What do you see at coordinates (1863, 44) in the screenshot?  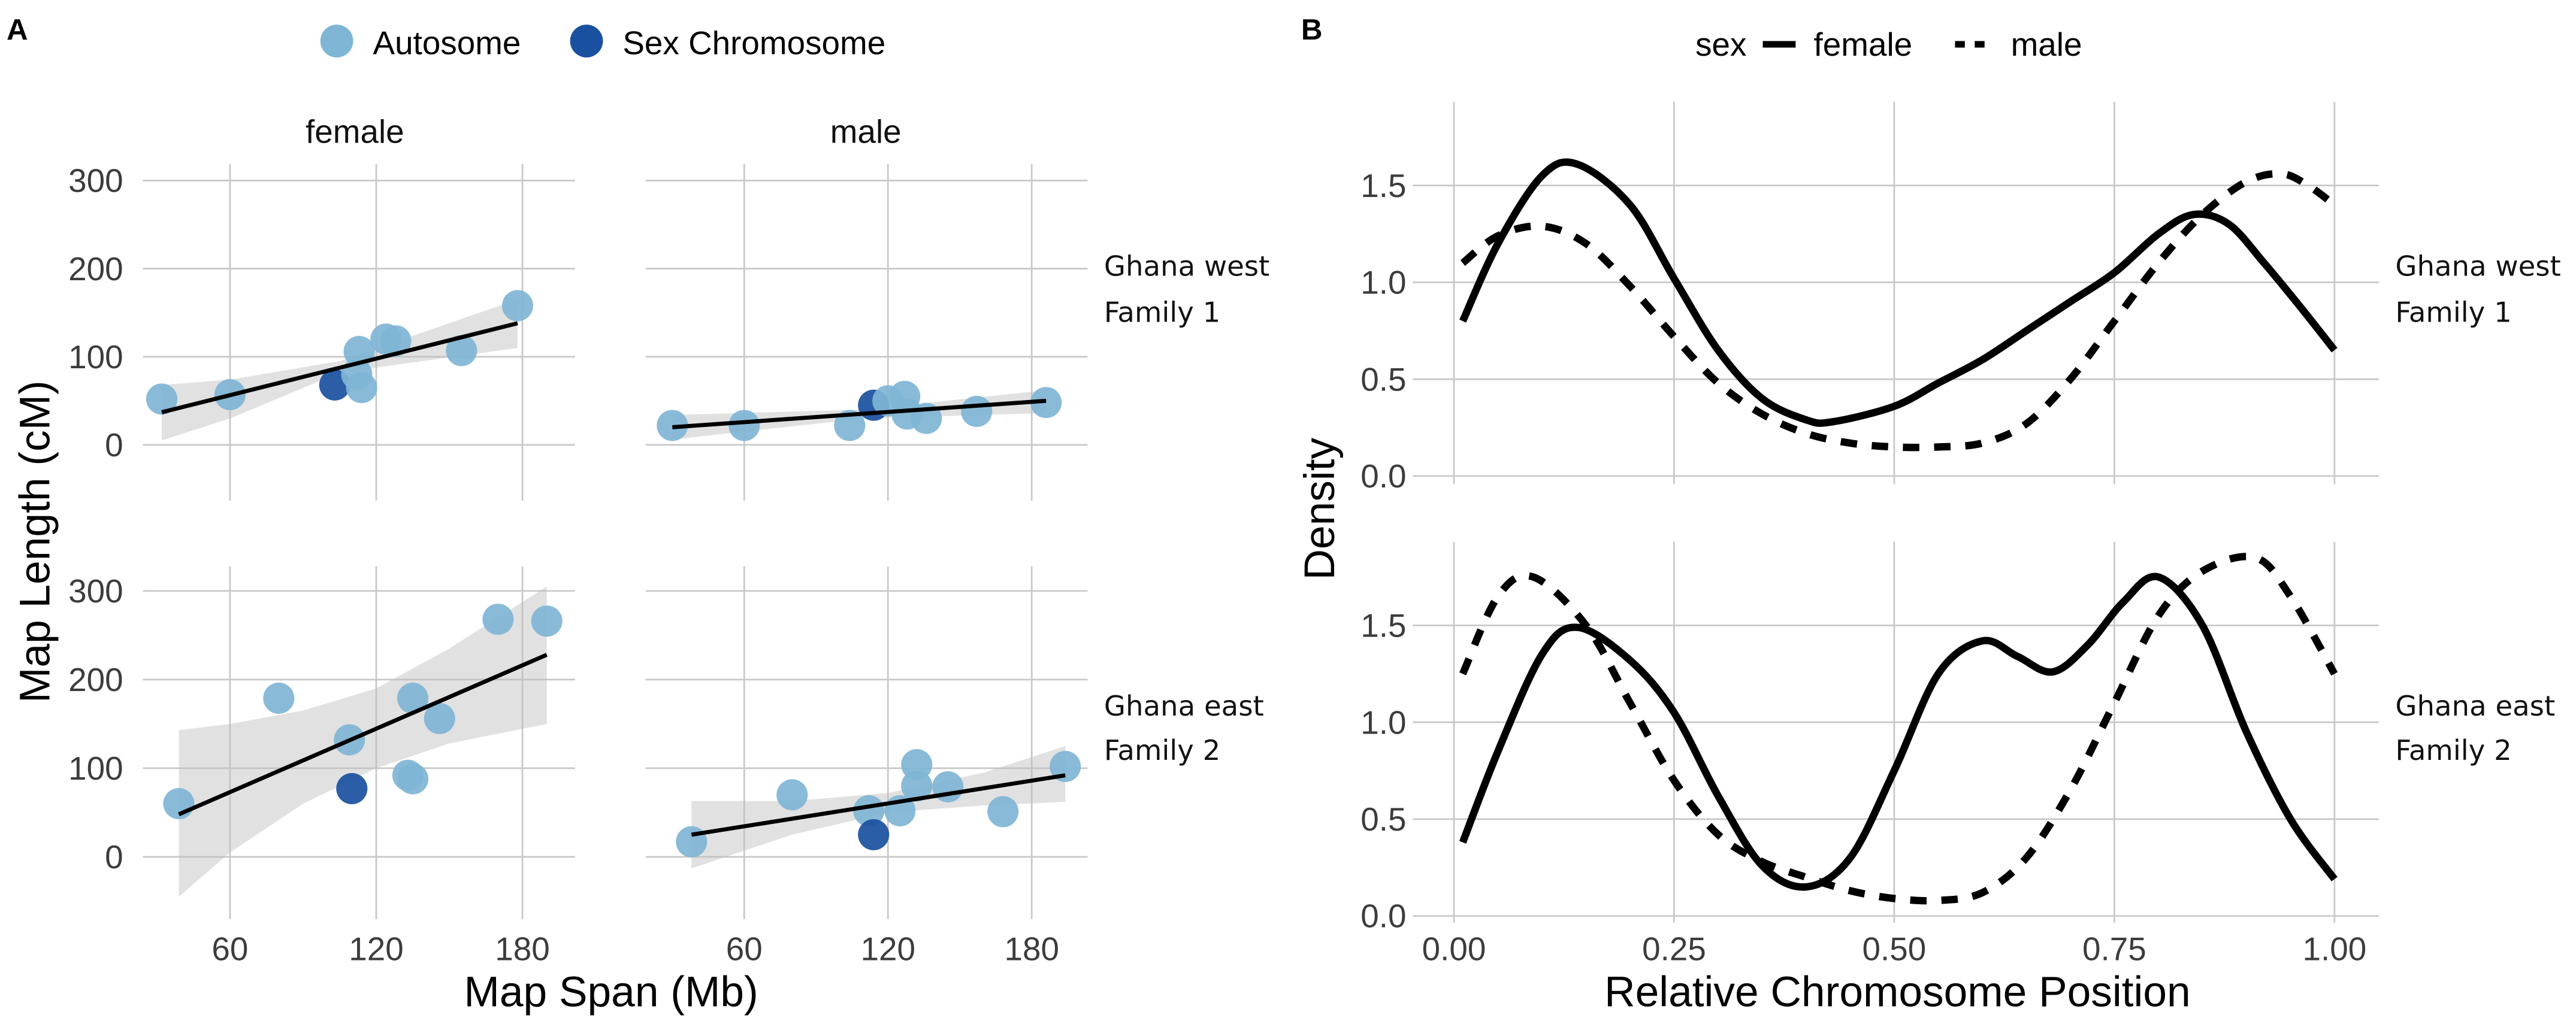 I see `legend-female-label: female` at bounding box center [1863, 44].